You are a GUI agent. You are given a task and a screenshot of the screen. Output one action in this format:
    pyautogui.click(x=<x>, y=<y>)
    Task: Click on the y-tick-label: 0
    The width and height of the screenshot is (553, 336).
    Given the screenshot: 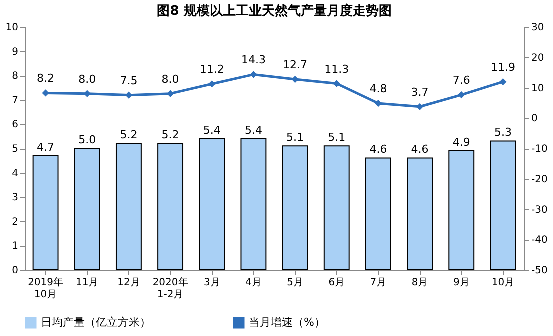 What is the action you would take?
    pyautogui.click(x=15, y=271)
    